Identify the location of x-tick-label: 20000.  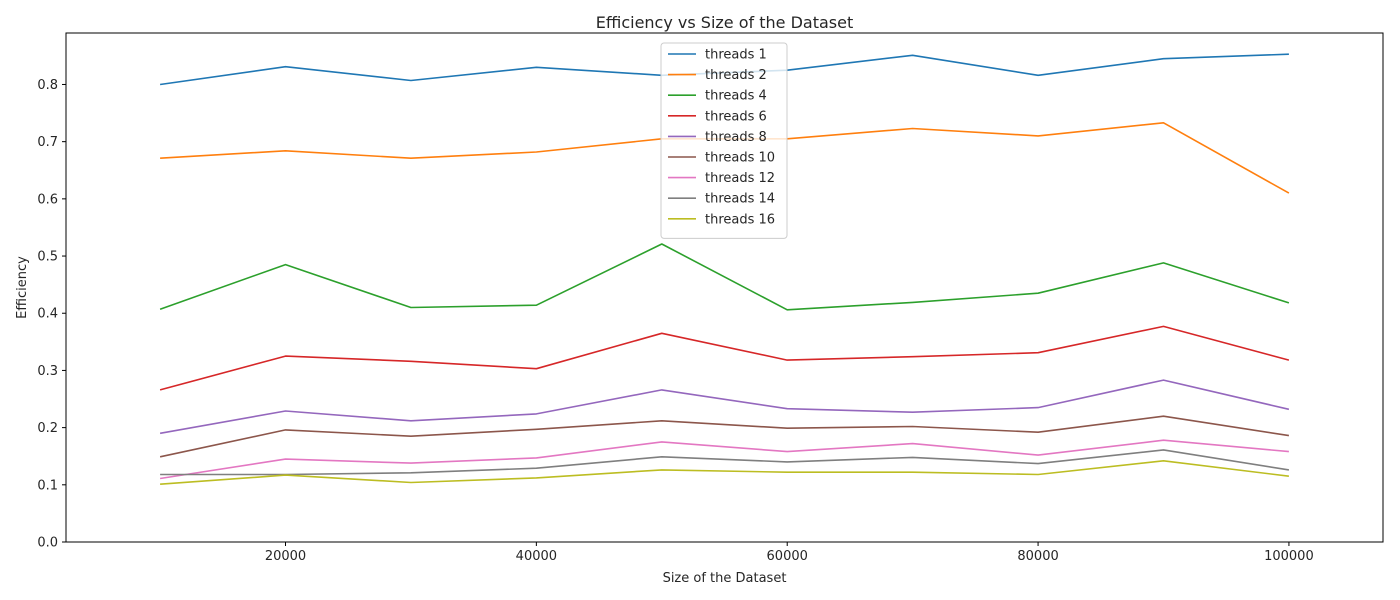
(285, 556).